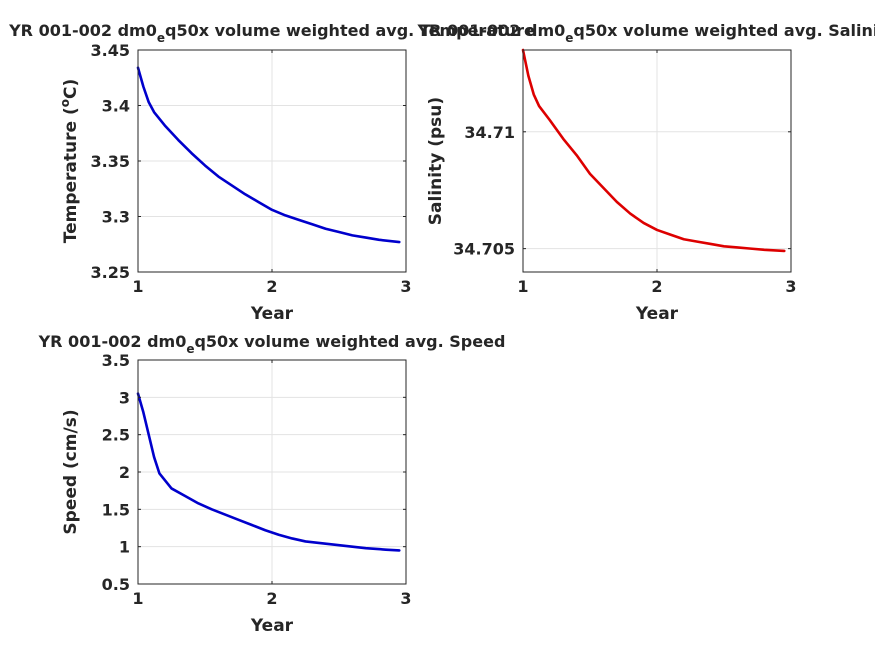  Describe the element at coordinates (69, 161) in the screenshot. I see `y-axis-label: Temperature (oC)` at that location.